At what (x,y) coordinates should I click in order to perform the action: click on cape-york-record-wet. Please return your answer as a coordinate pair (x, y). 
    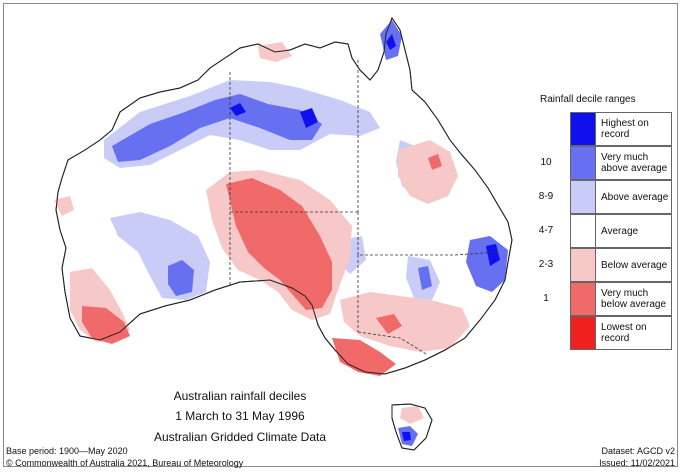
    Looking at the image, I should click on (391, 42).